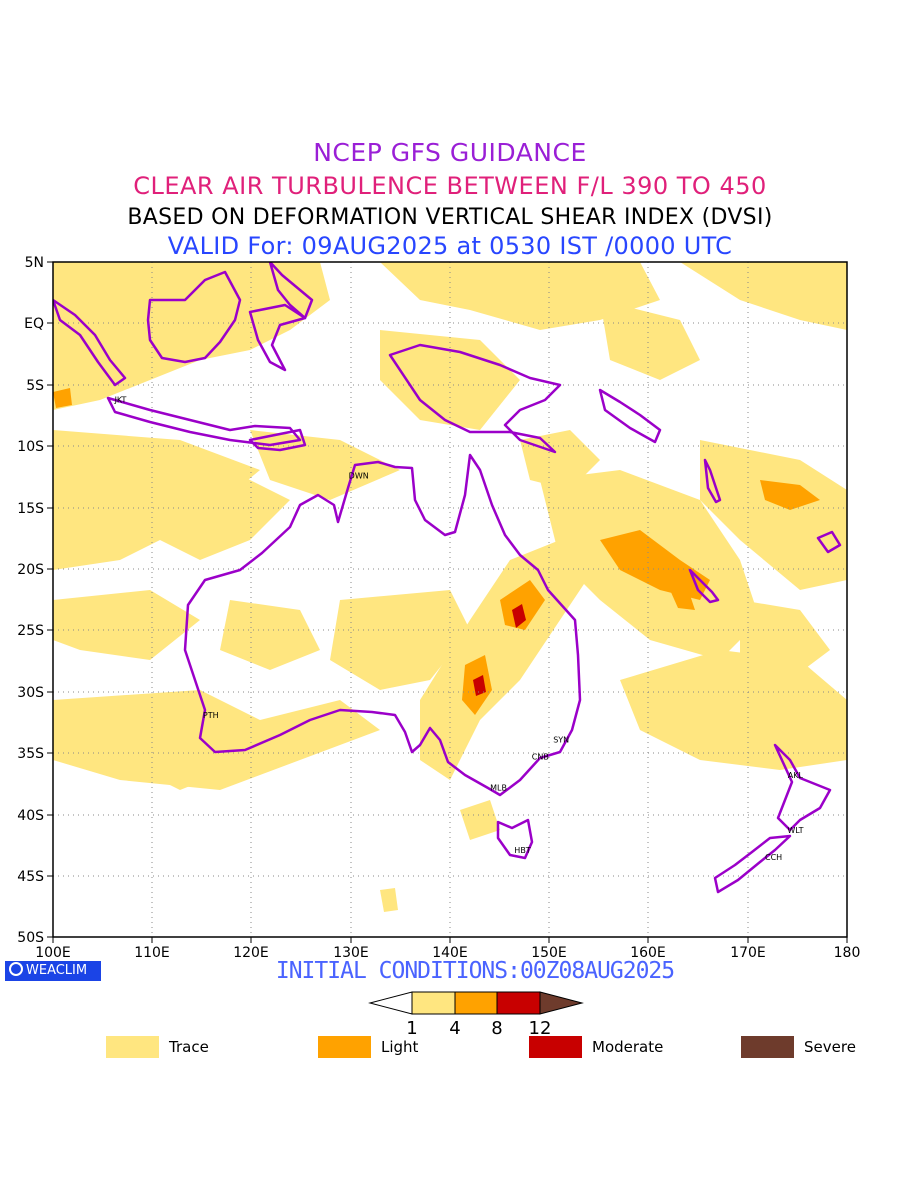  I want to click on lon-label: 180, so click(847, 953).